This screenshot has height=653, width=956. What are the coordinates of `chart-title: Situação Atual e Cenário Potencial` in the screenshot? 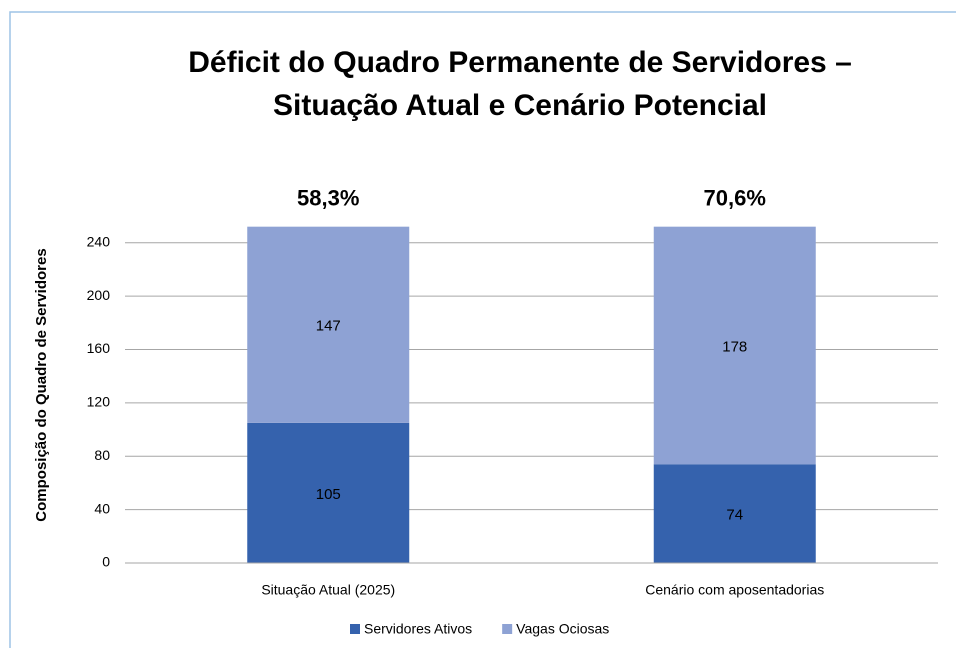 It's located at (520, 105).